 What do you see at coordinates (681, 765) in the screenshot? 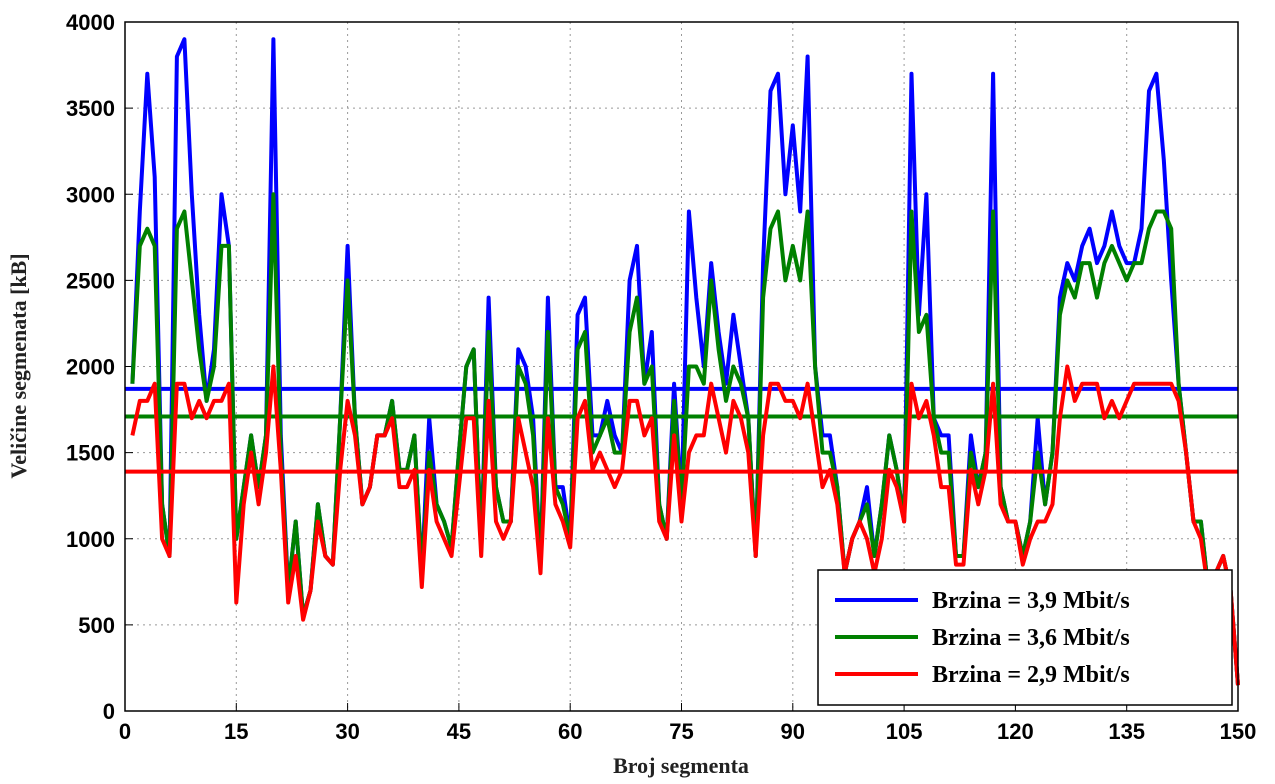
I see `x-axis-label: Broj segmenta` at bounding box center [681, 765].